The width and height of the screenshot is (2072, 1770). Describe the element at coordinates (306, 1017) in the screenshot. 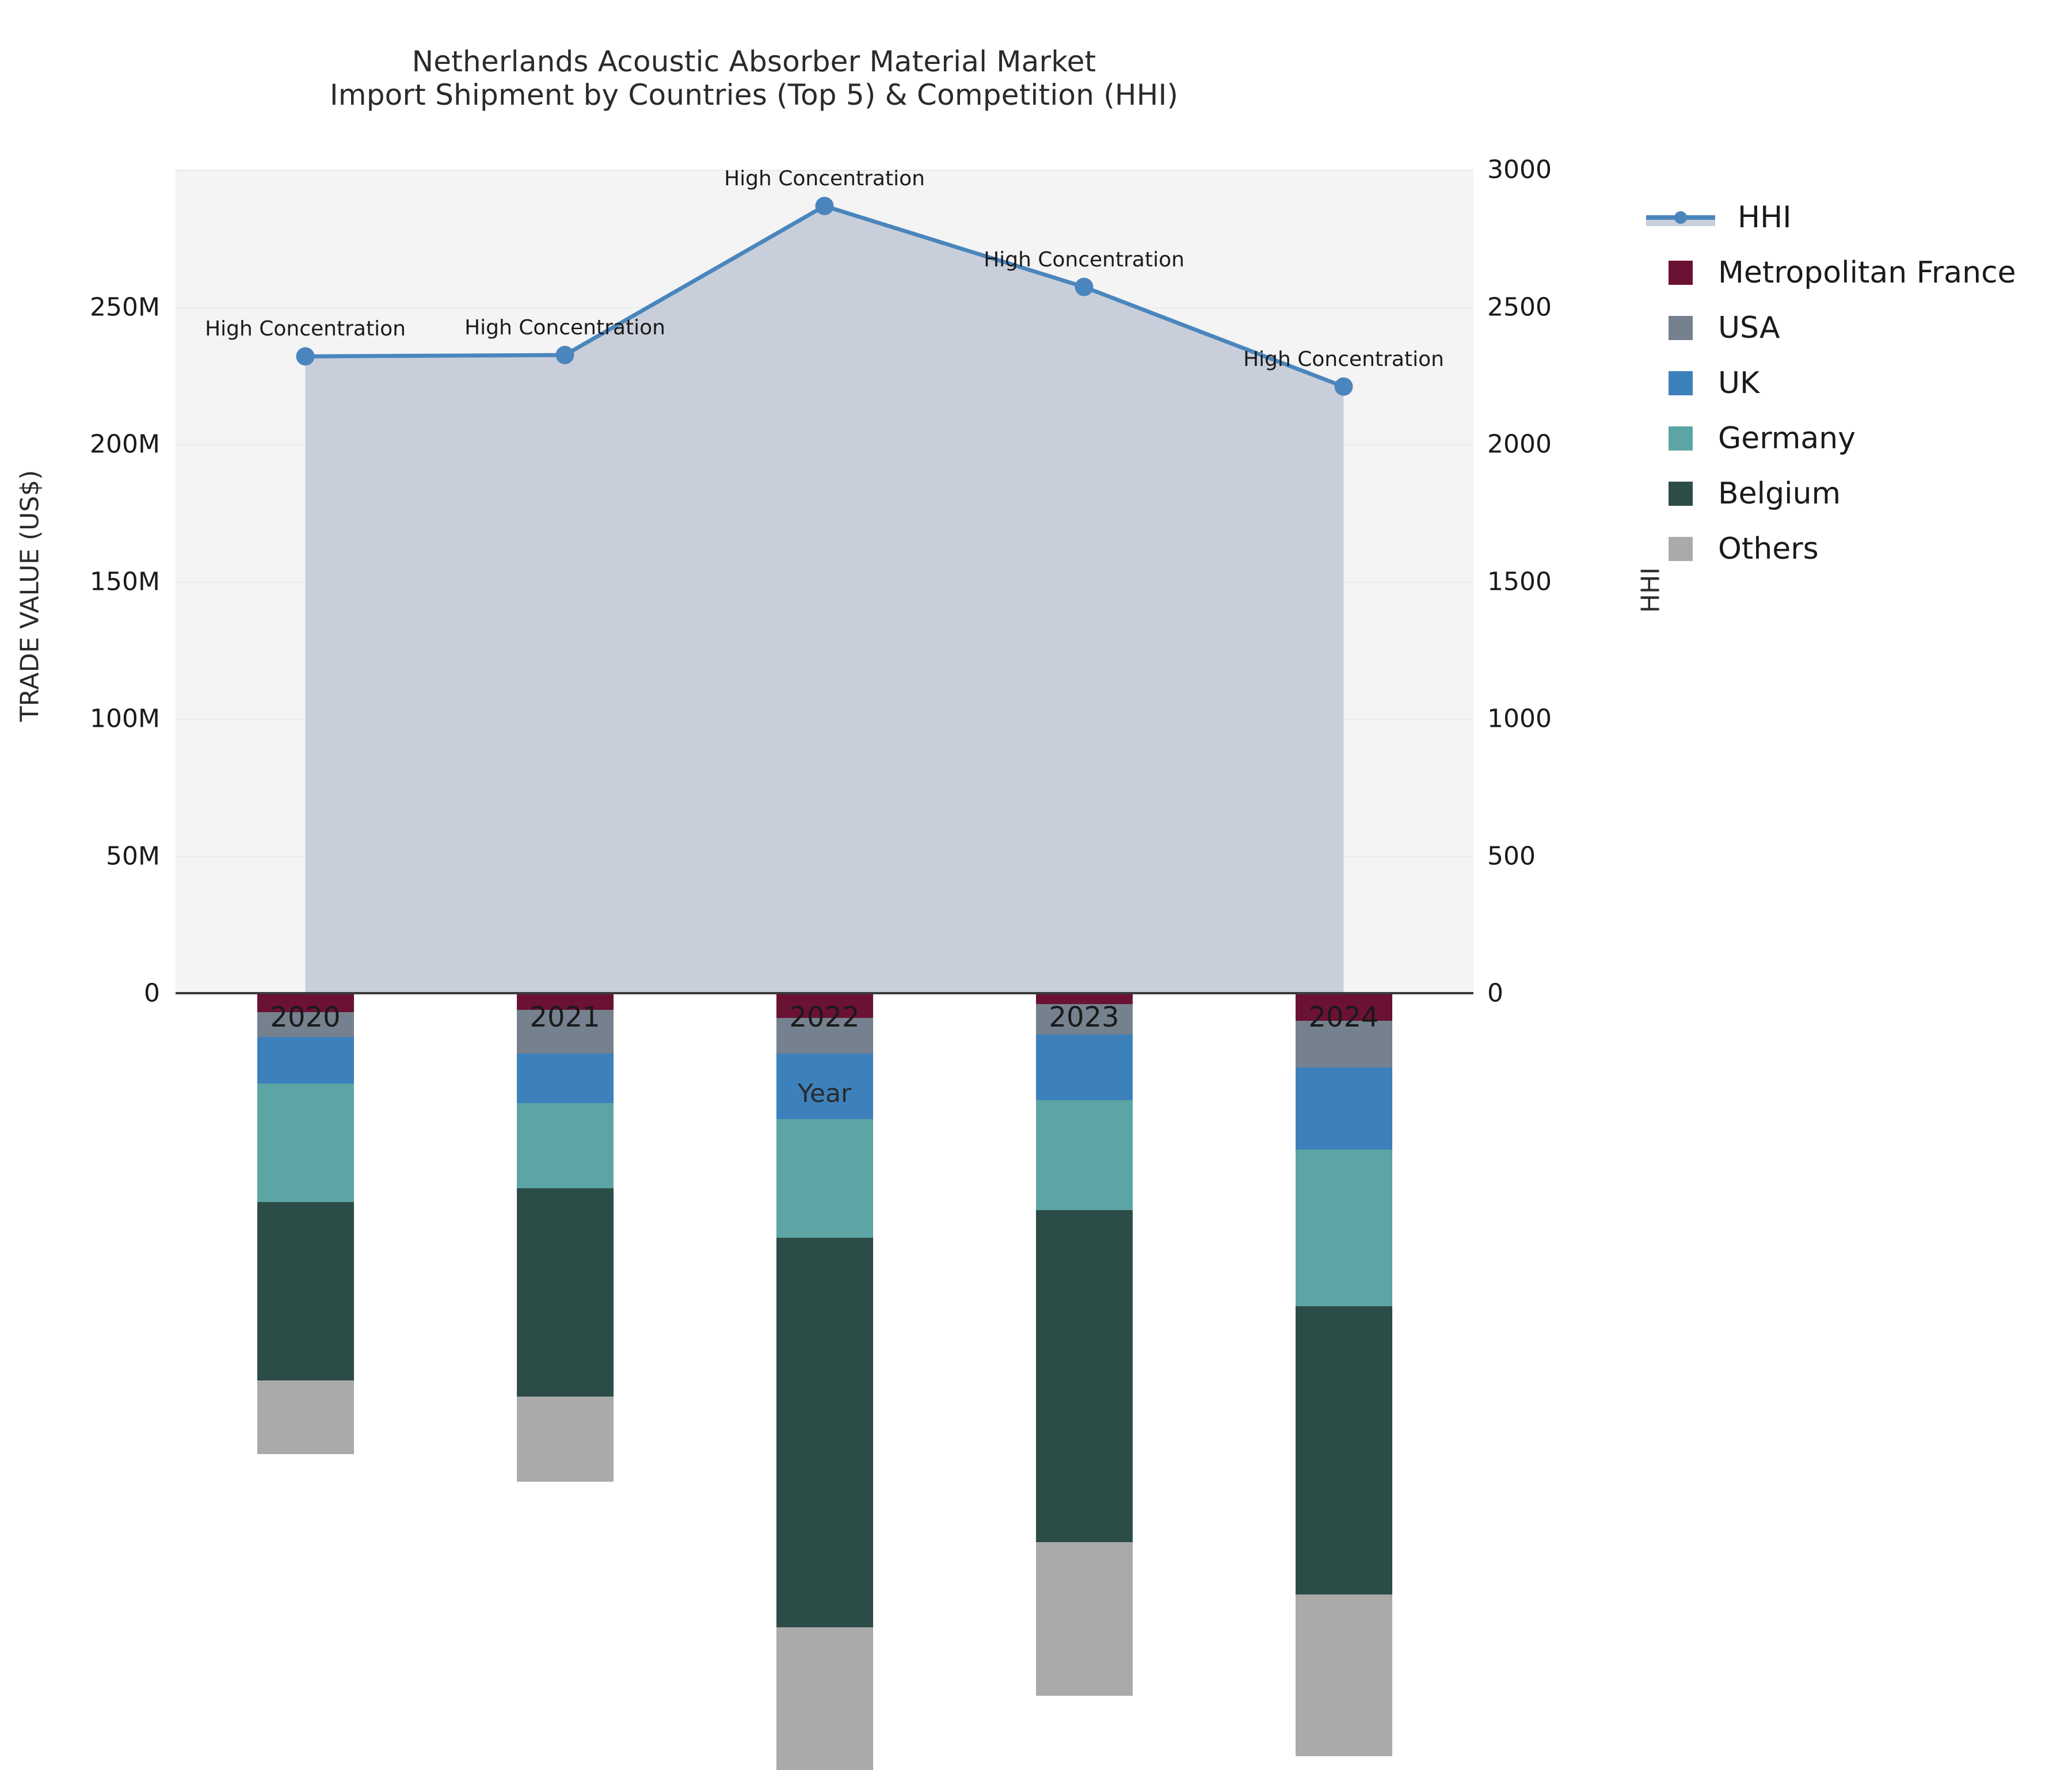

I see `x-axis-tick-label: 2020` at that location.